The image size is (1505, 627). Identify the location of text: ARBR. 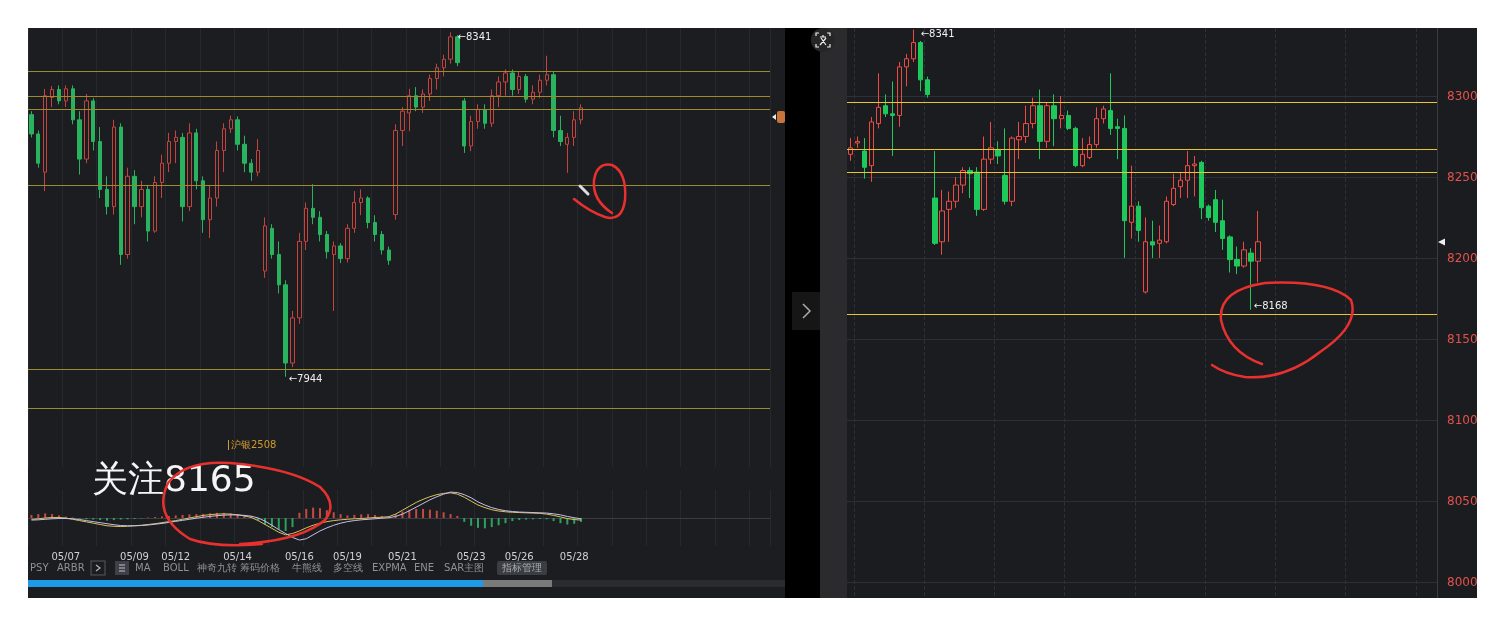
(71, 567).